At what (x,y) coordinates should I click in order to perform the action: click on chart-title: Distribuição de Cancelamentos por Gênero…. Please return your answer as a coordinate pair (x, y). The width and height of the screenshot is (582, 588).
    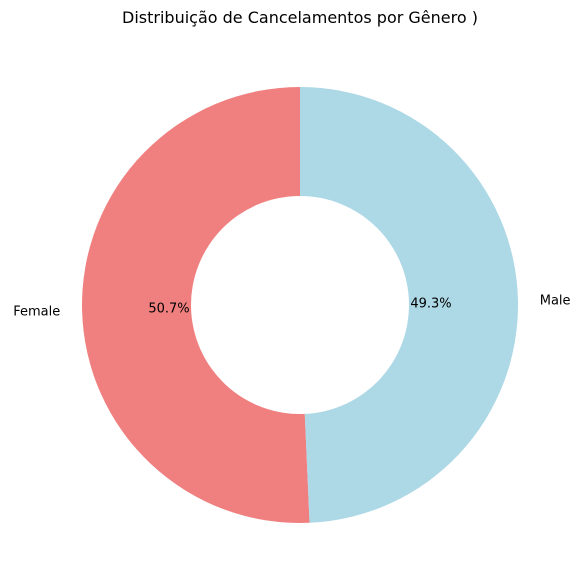
    Looking at the image, I should click on (300, 17).